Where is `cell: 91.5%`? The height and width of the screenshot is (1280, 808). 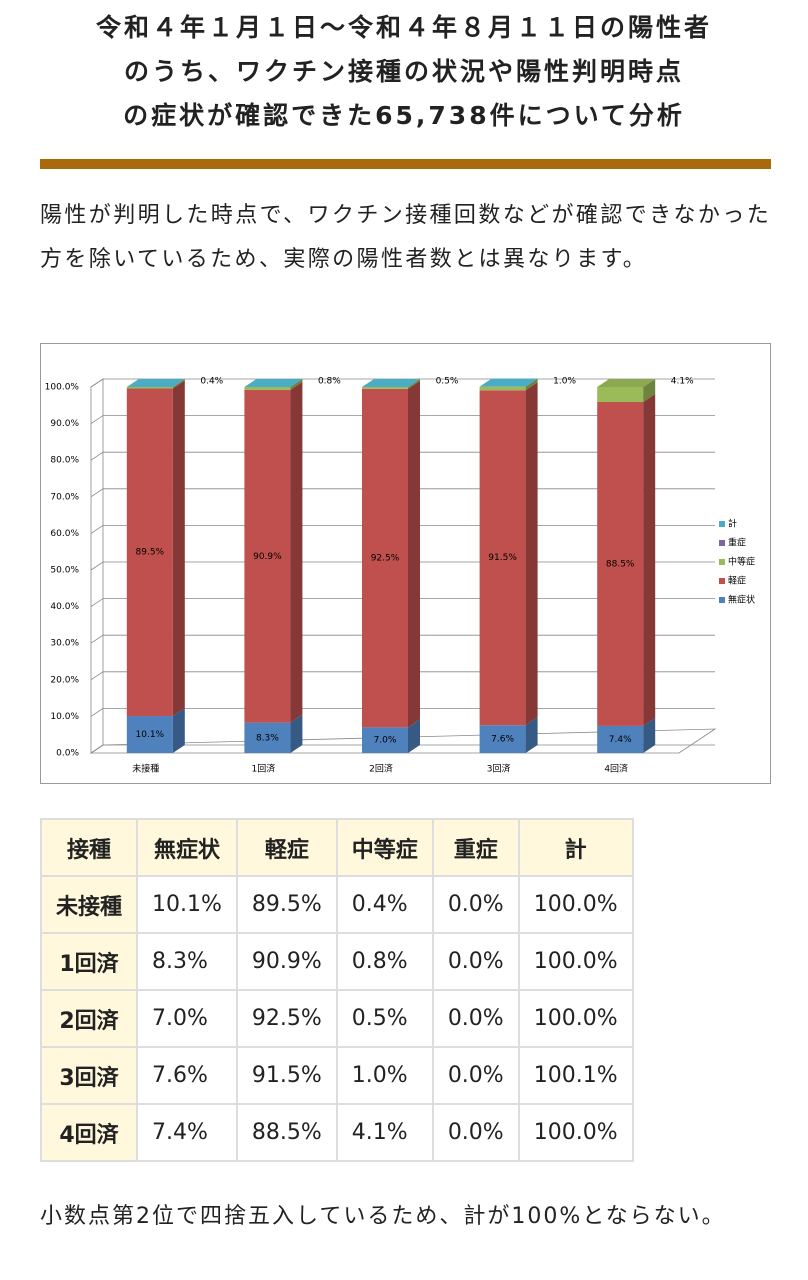
cell: 91.5% is located at coordinates (286, 1075).